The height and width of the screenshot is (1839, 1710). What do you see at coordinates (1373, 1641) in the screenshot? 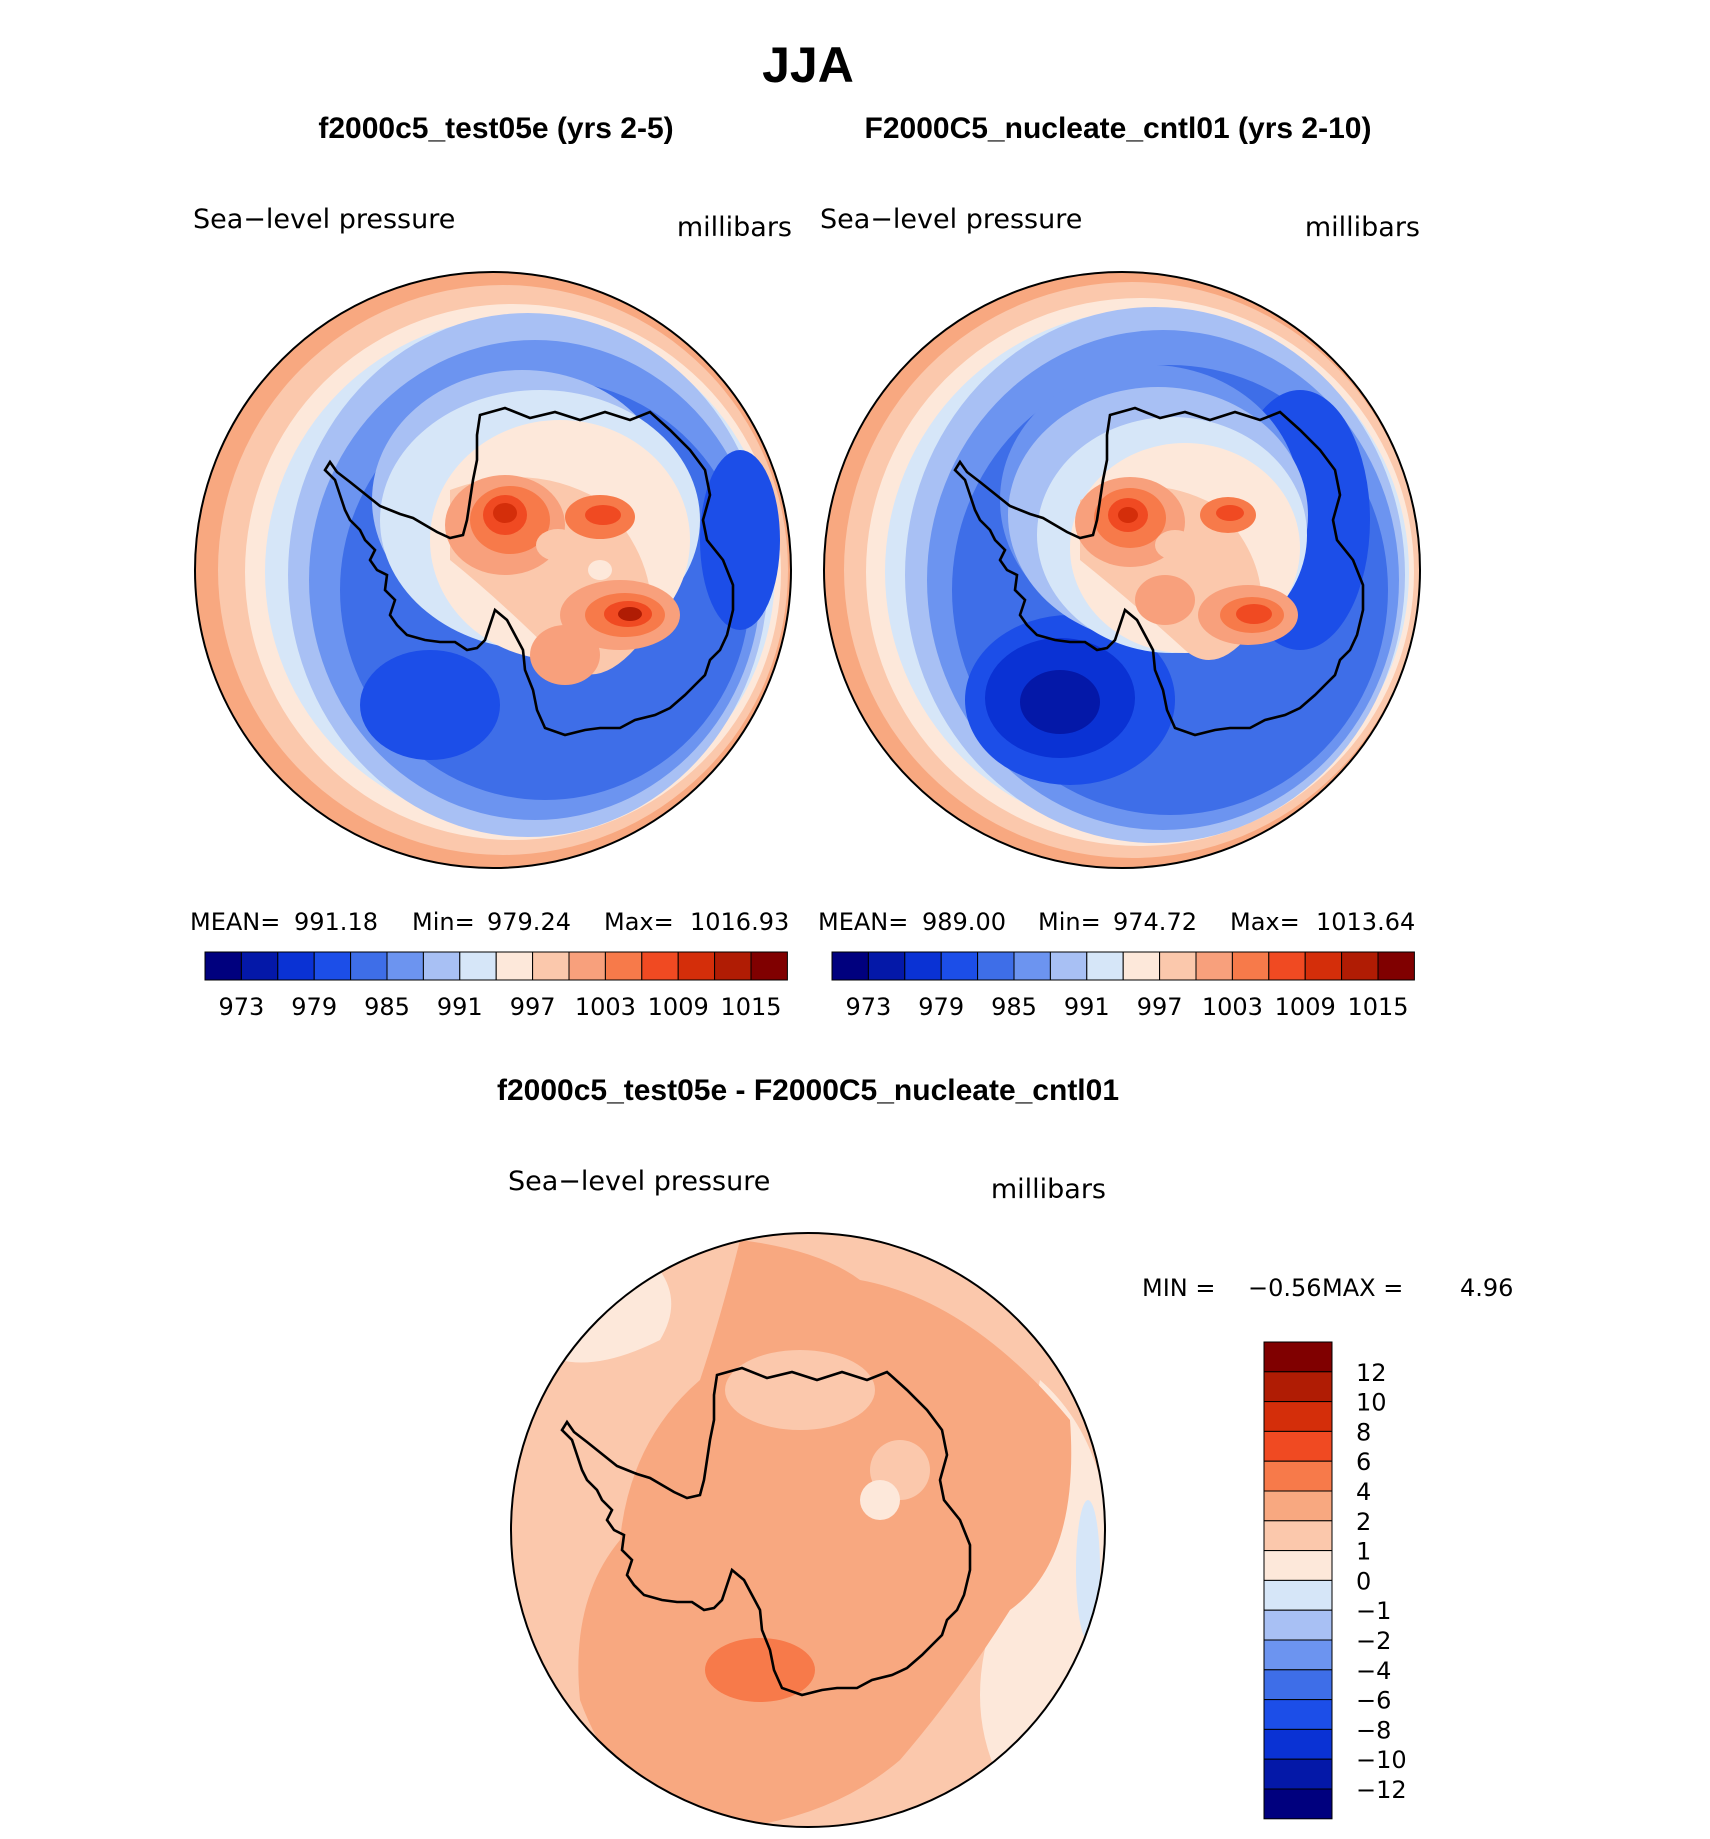
I see `colorbar-tick-label: −2` at bounding box center [1373, 1641].